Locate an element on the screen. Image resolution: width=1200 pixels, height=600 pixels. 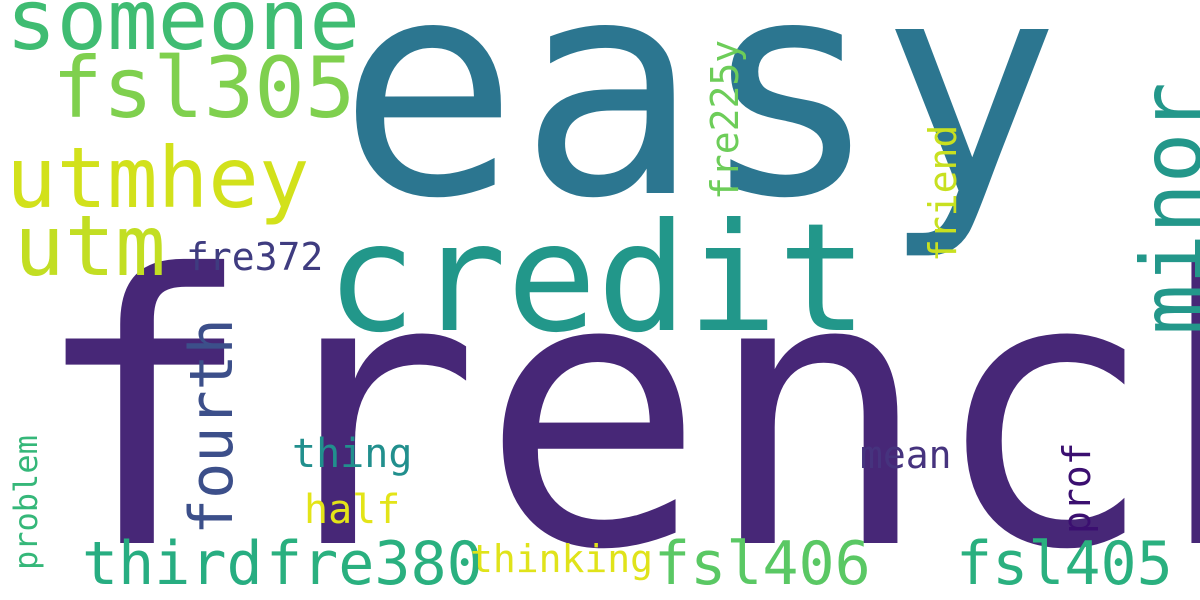
word-third: third is located at coordinates (172, 564).